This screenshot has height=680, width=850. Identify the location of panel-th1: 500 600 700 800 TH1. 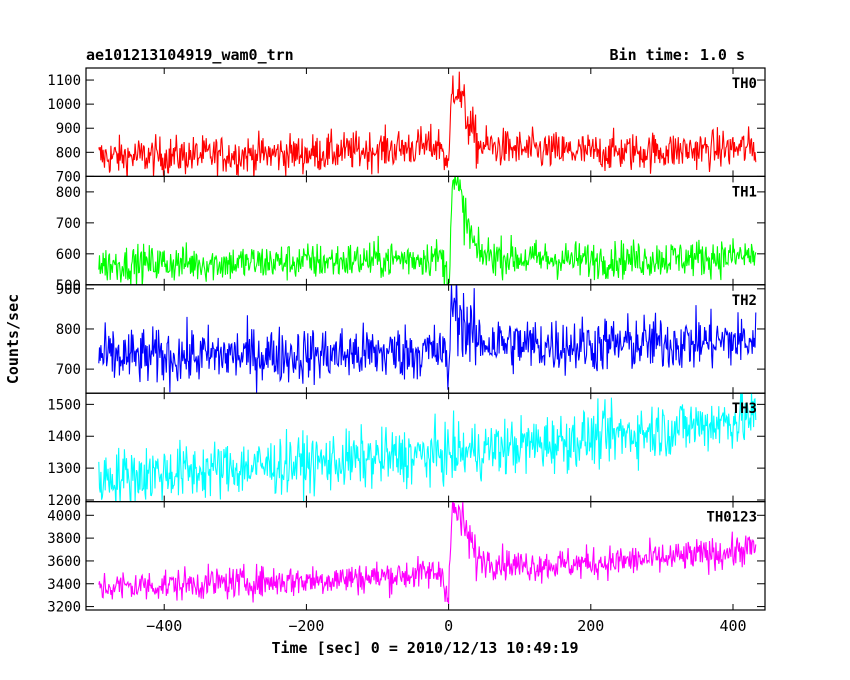
(411, 234).